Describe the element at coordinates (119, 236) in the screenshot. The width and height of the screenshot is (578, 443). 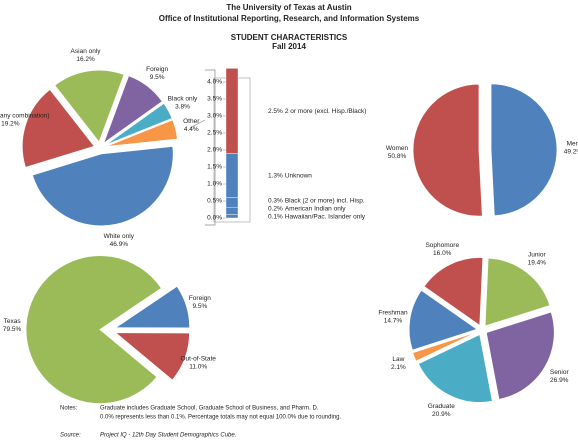
I see `slice-label: White only` at that location.